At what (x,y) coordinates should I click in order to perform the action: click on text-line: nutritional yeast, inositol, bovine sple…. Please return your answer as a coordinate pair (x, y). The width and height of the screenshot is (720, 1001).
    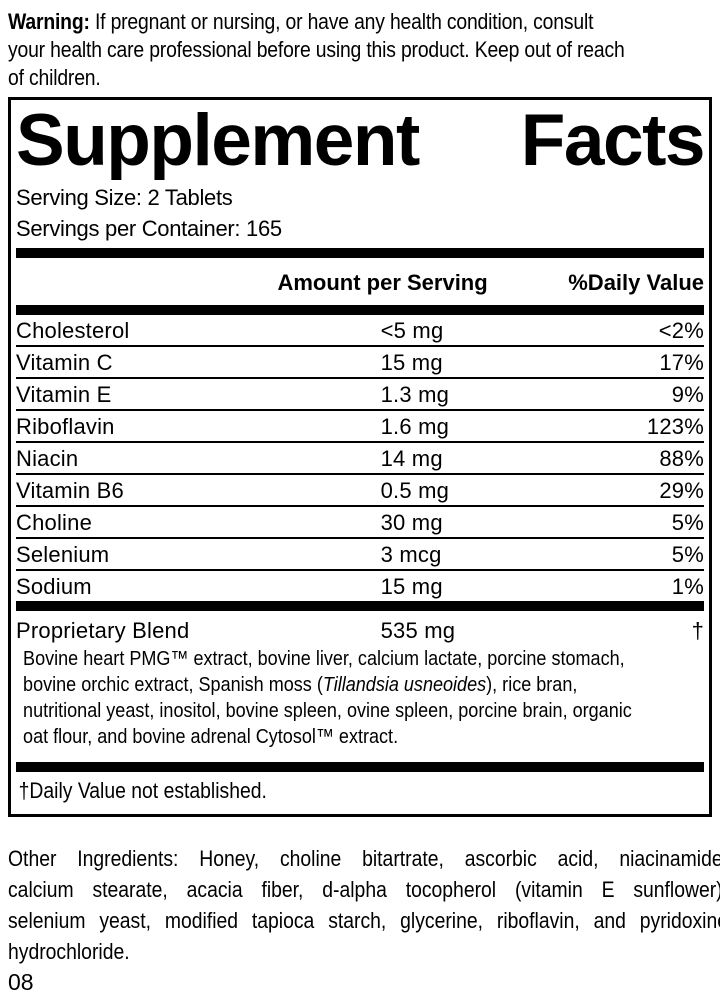
    Looking at the image, I should click on (367, 711).